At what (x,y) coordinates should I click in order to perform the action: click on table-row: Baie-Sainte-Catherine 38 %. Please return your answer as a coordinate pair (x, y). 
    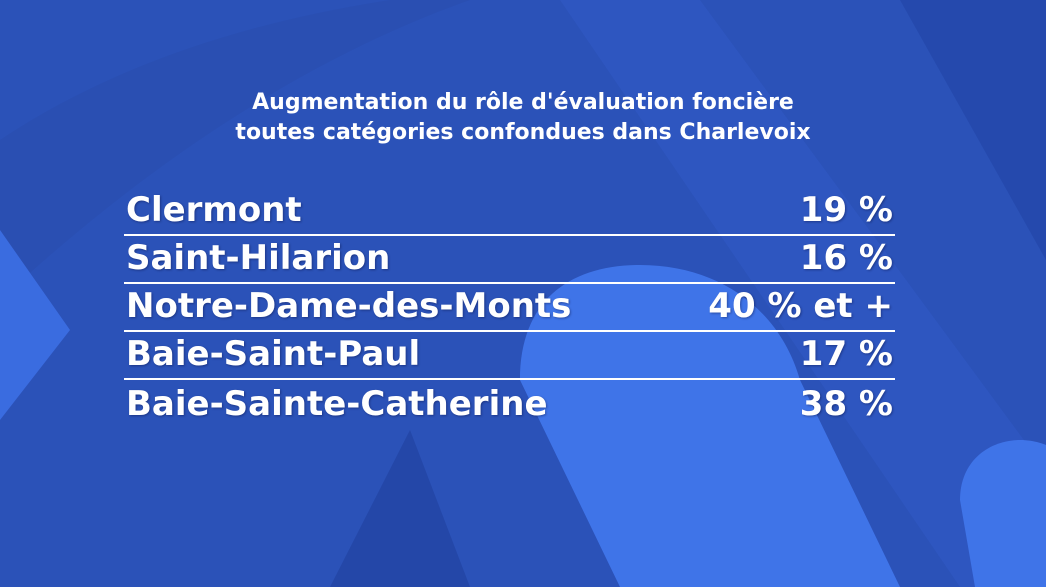
    Looking at the image, I should click on (509, 404).